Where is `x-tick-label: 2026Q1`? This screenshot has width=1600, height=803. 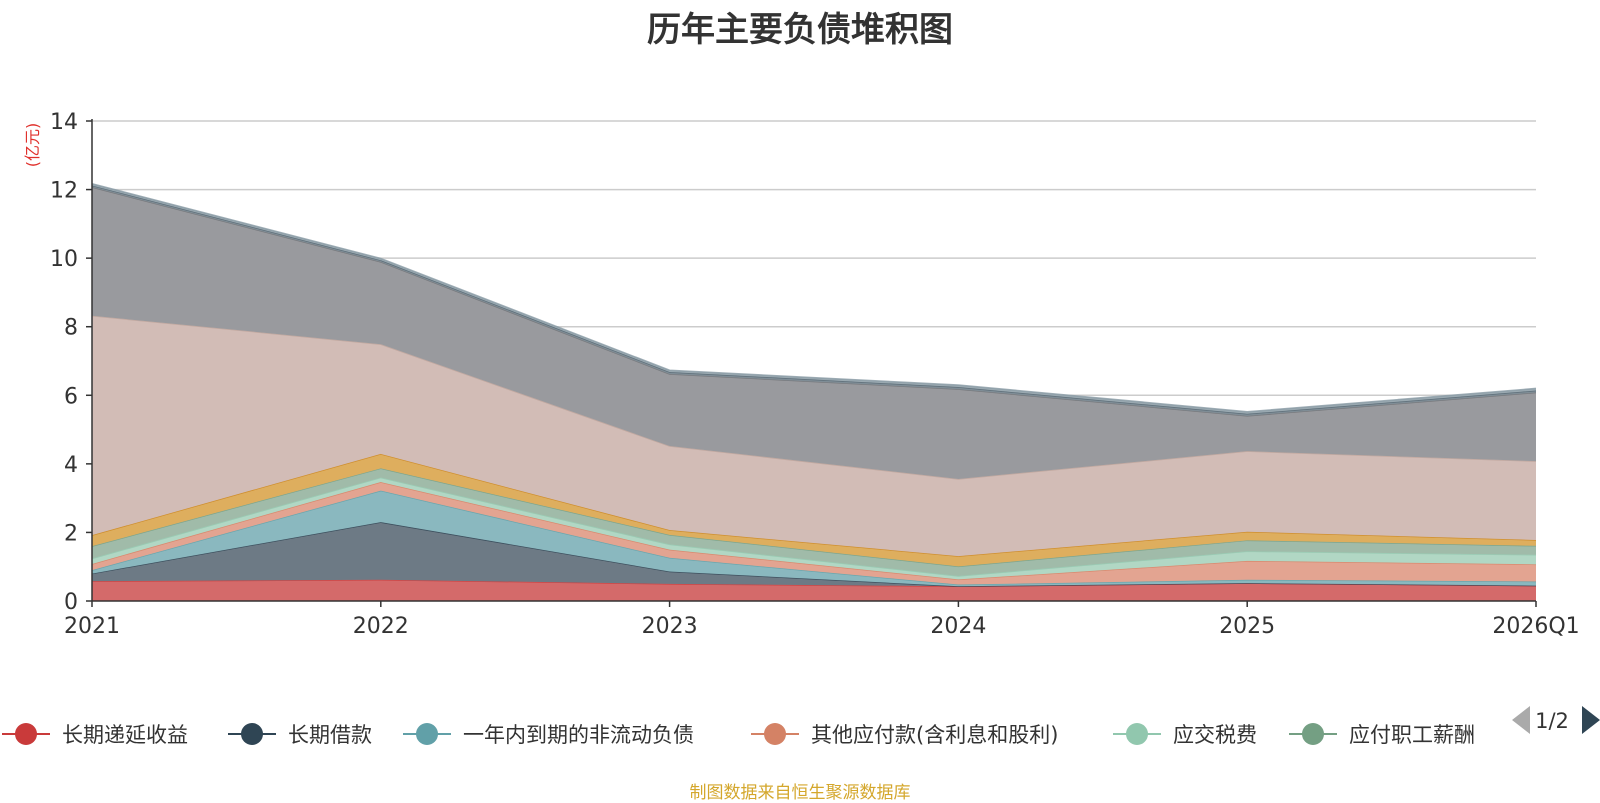
x-tick-label: 2026Q1 is located at coordinates (1535, 626).